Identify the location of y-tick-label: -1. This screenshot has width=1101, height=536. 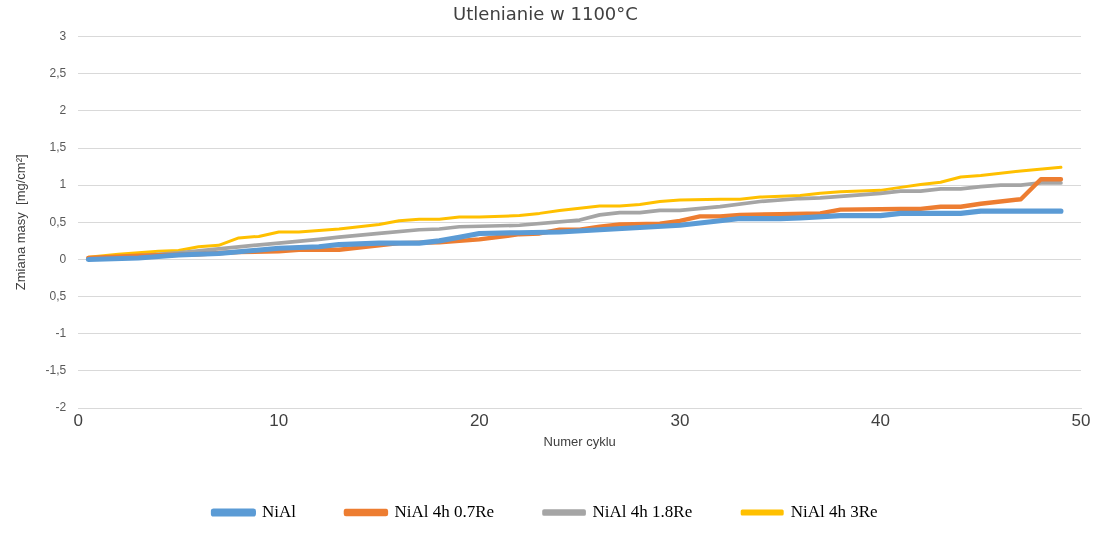
(61, 333).